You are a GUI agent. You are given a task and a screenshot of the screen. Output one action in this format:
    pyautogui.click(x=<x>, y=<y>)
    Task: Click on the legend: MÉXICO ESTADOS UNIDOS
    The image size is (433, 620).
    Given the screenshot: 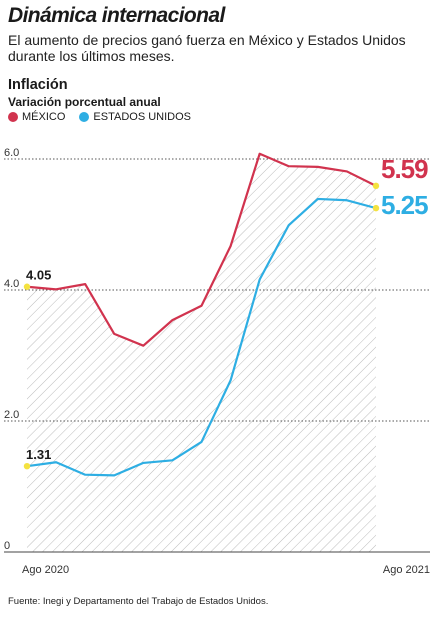 What is the action you would take?
    pyautogui.click(x=106, y=117)
    